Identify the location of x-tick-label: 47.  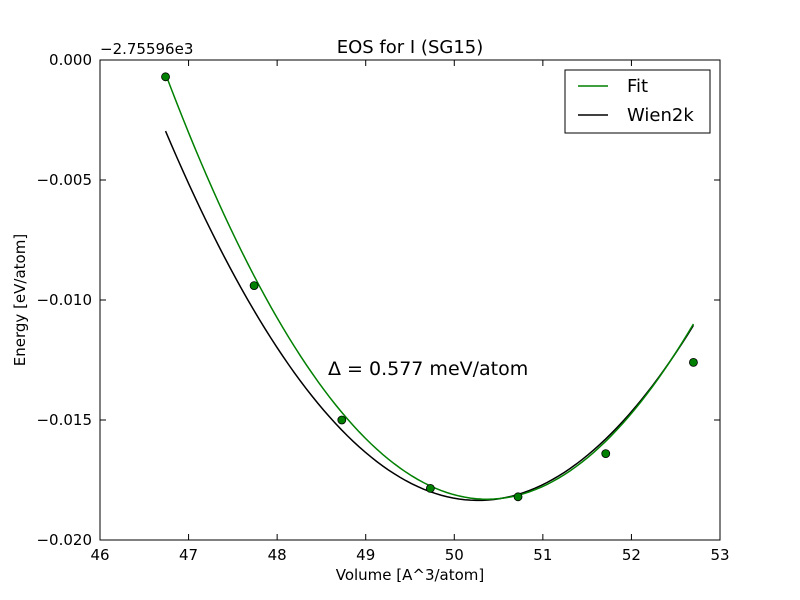
(188, 555).